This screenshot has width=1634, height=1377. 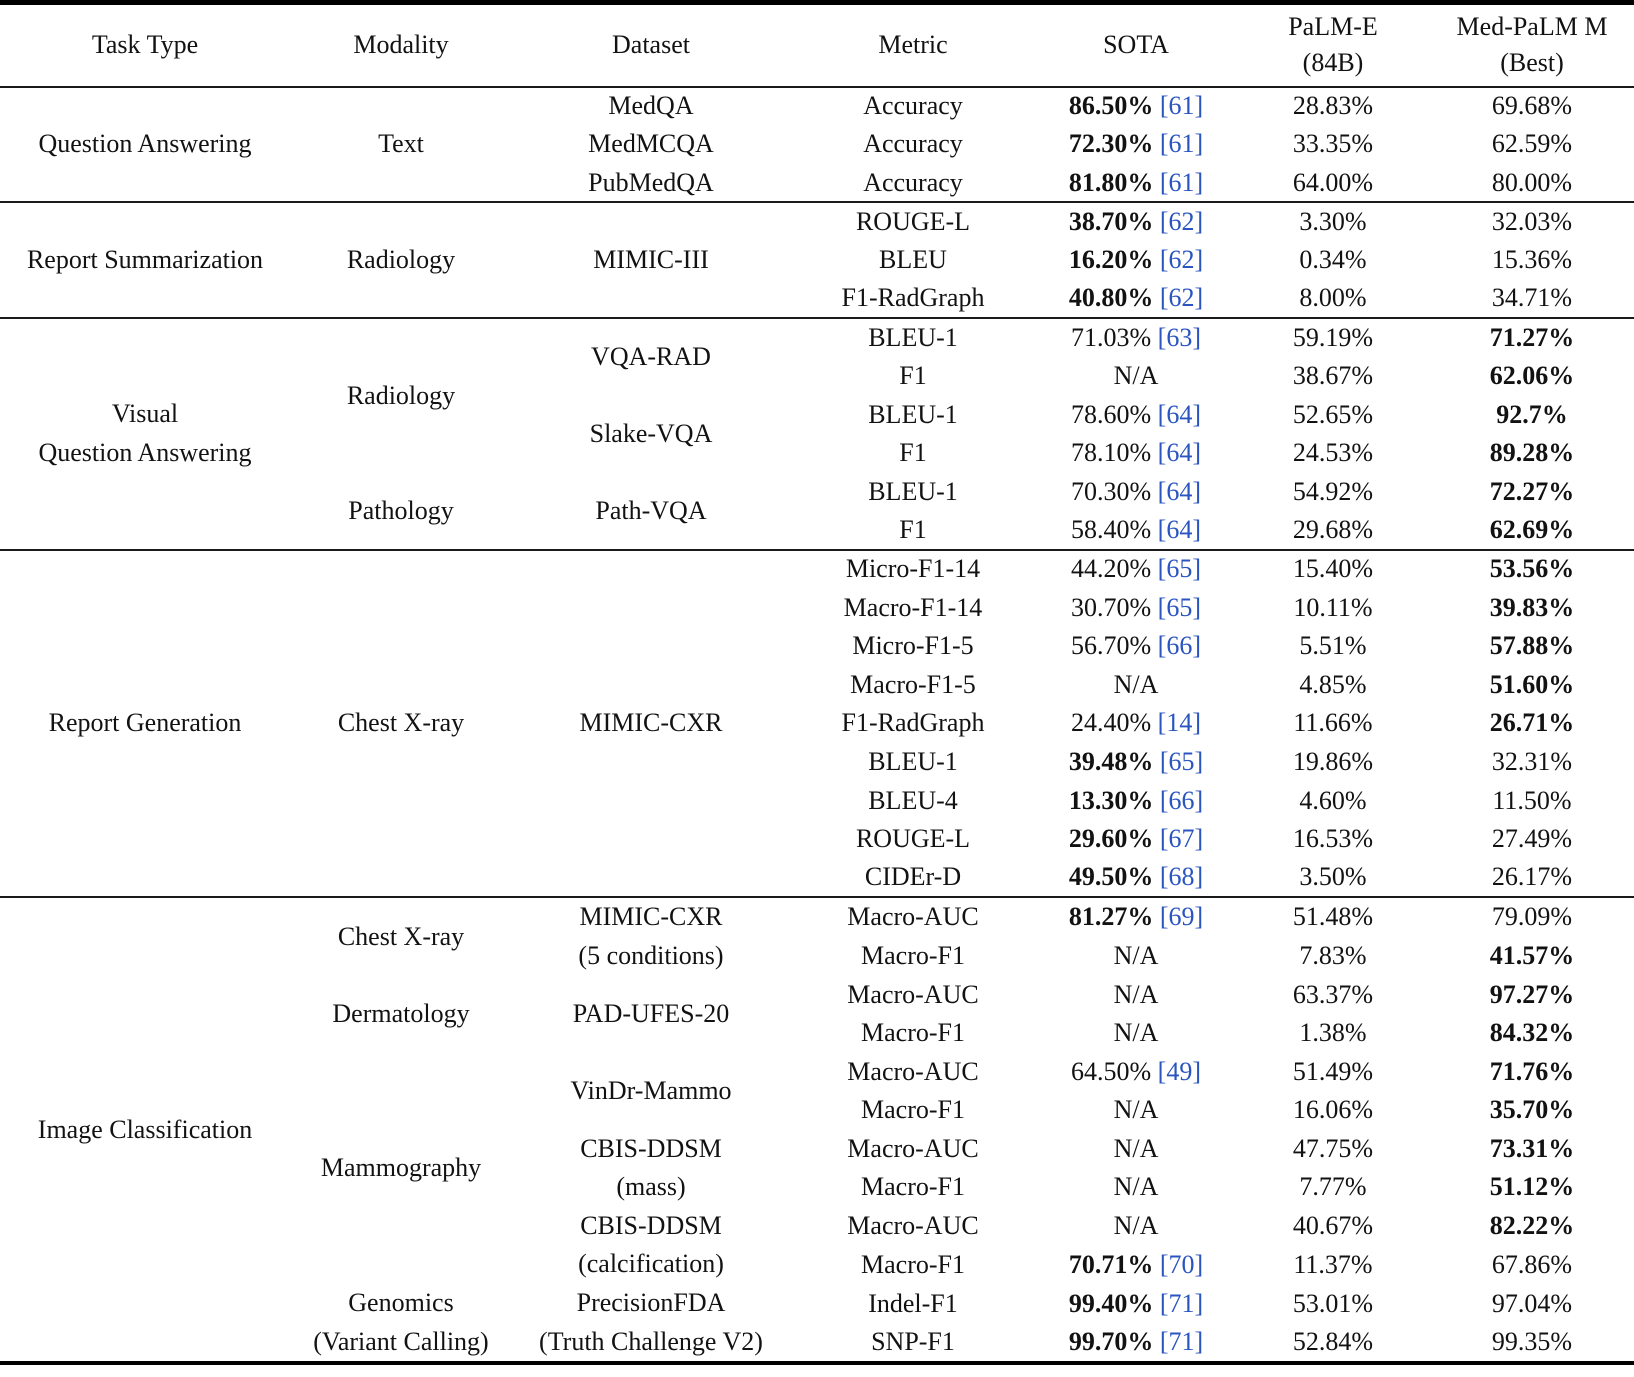 What do you see at coordinates (913, 45) in the screenshot?
I see `header-metric: Metric` at bounding box center [913, 45].